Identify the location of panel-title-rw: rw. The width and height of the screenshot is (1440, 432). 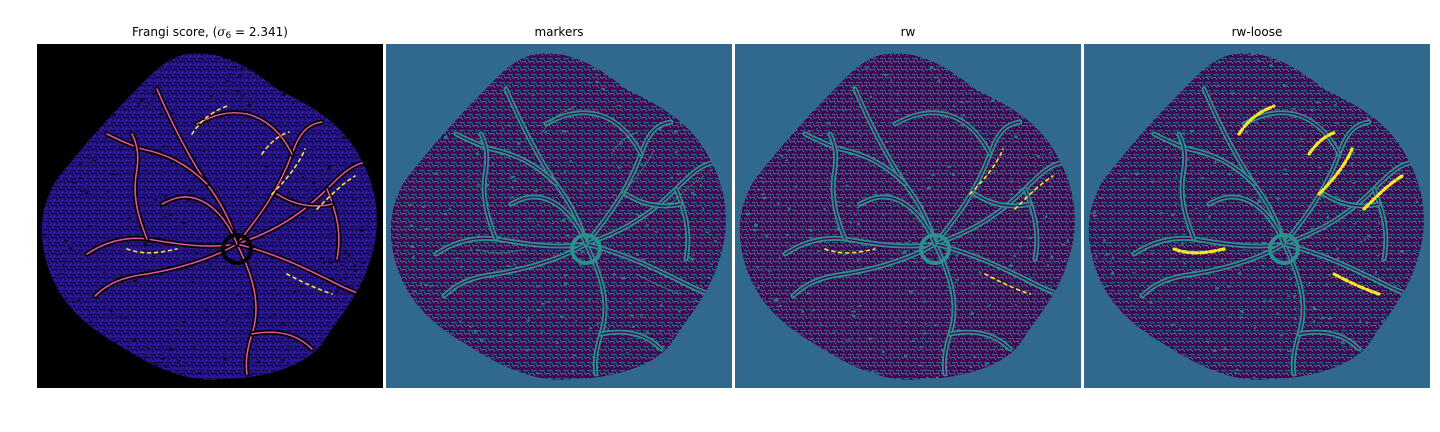
(908, 32).